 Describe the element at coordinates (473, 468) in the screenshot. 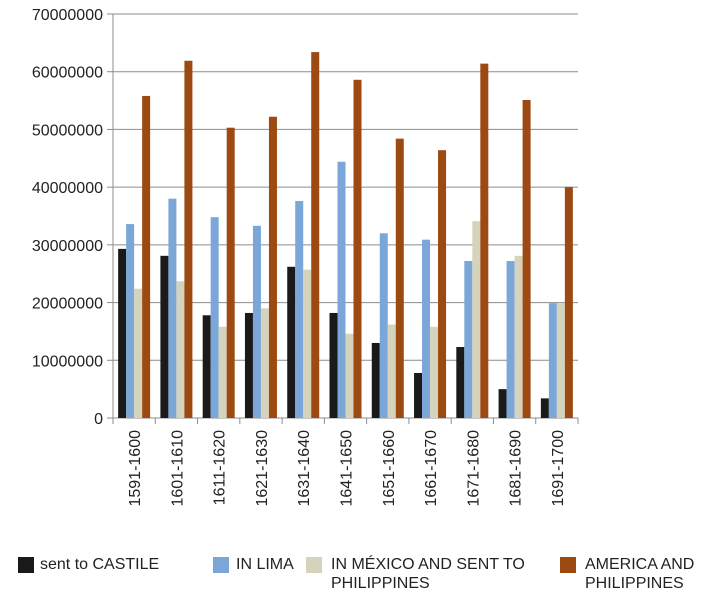

I see `x-tick-label: 1671-1680` at that location.